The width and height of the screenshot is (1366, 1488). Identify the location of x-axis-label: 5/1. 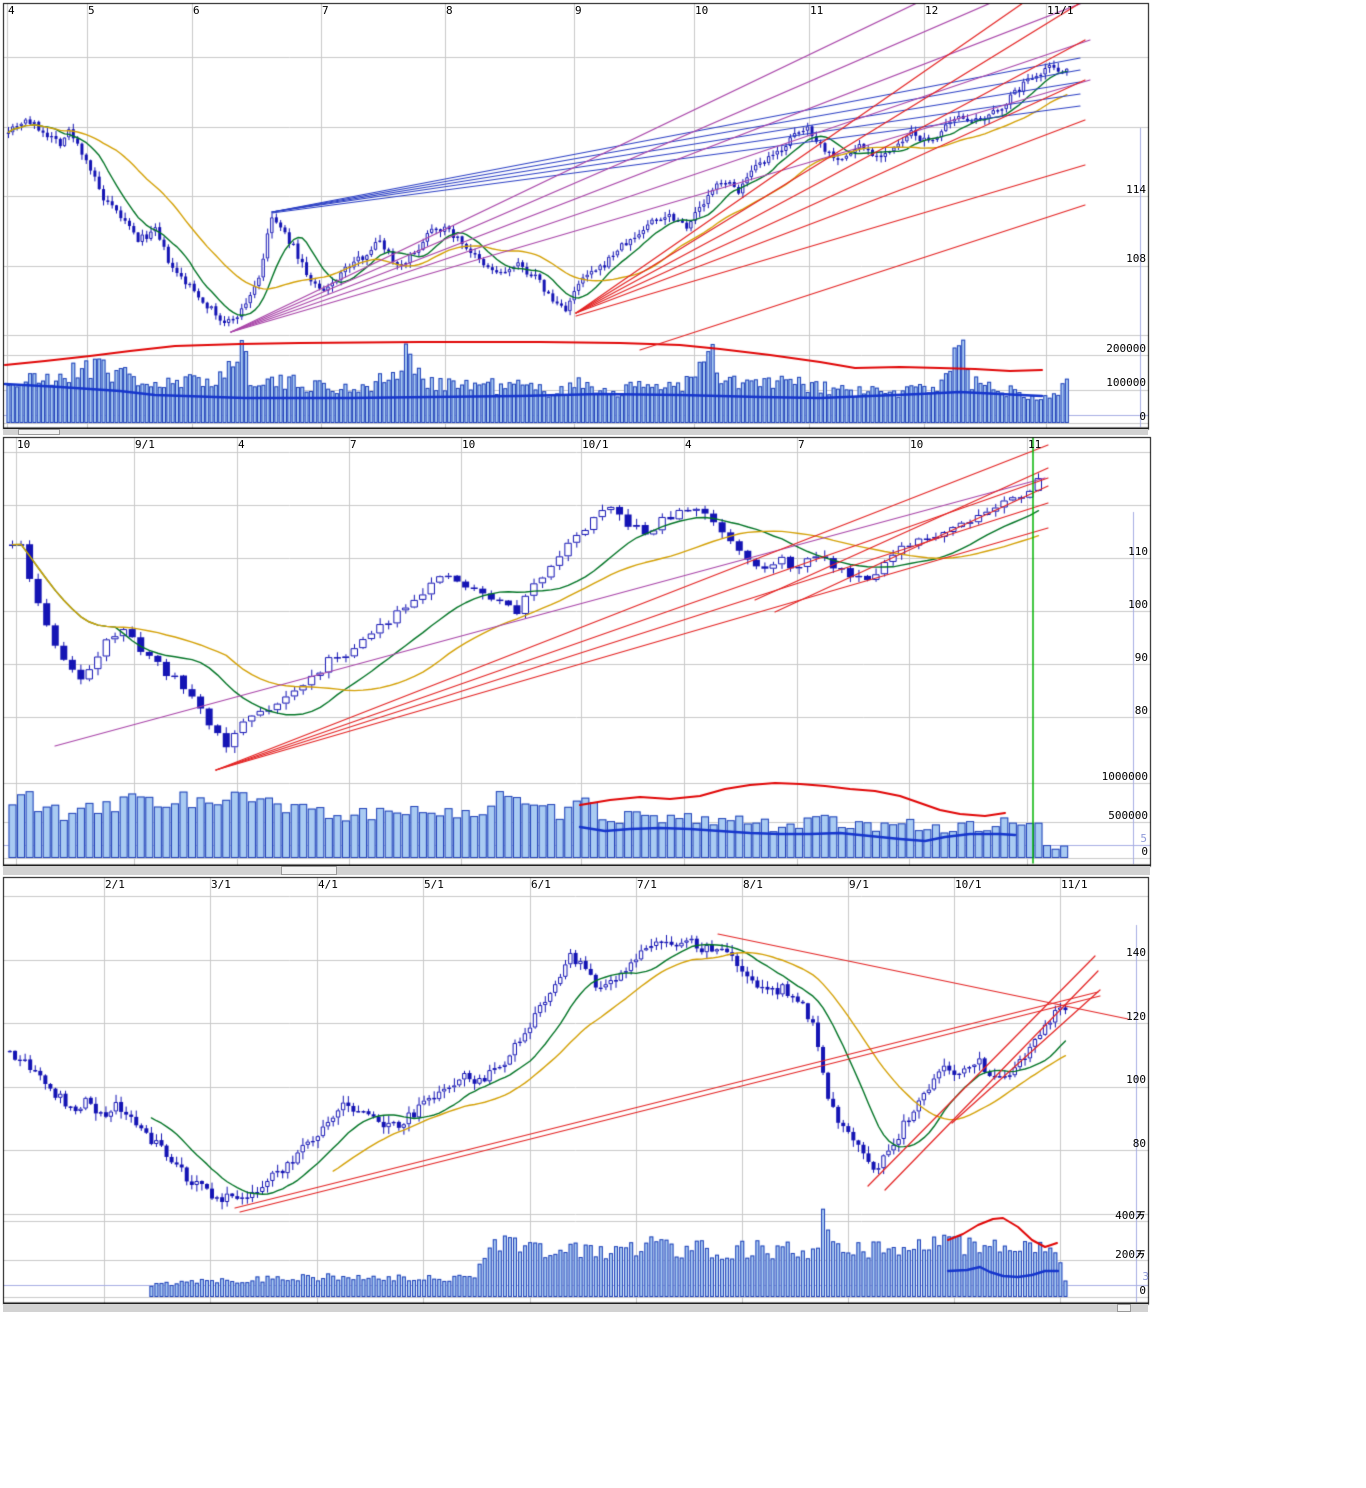
(434, 884).